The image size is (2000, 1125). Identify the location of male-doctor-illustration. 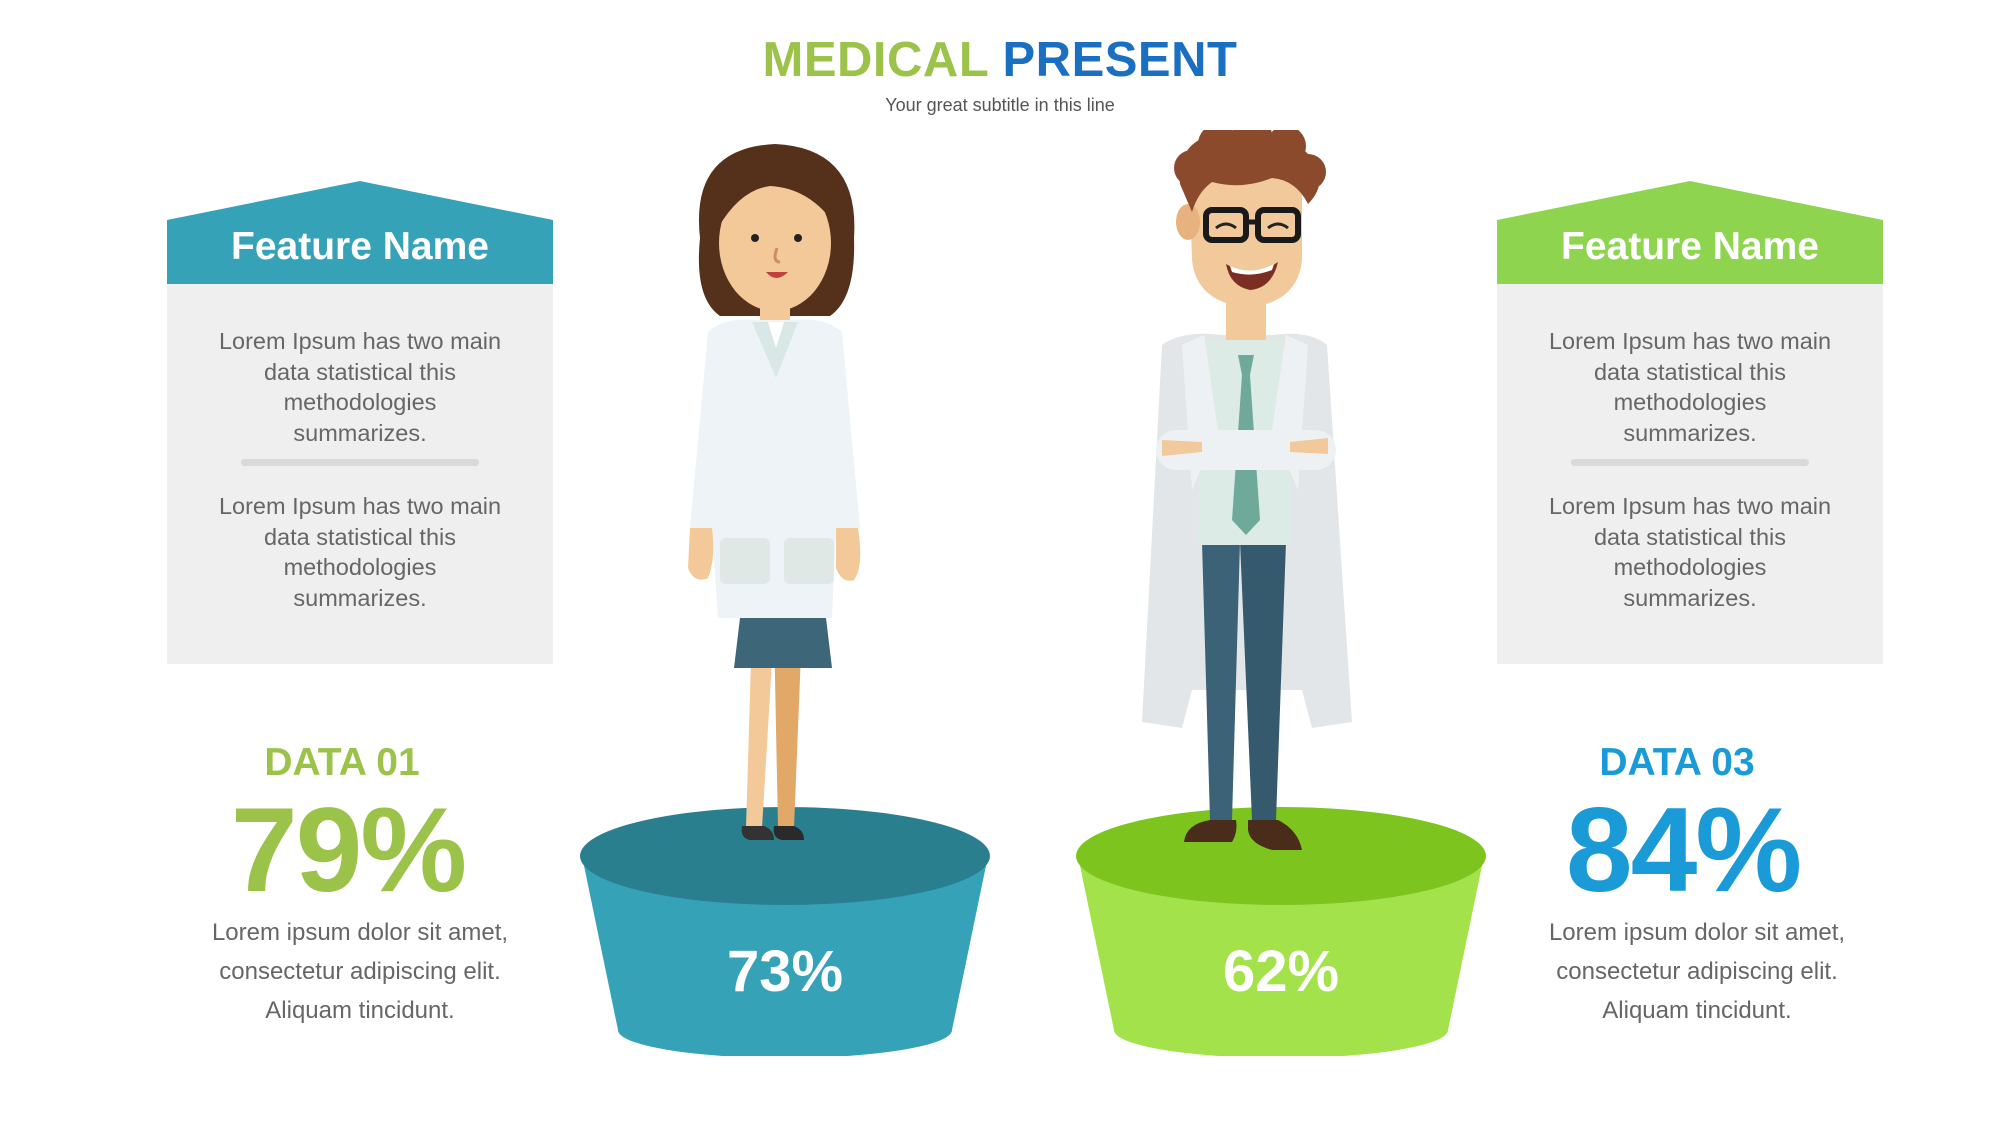
(1247, 490).